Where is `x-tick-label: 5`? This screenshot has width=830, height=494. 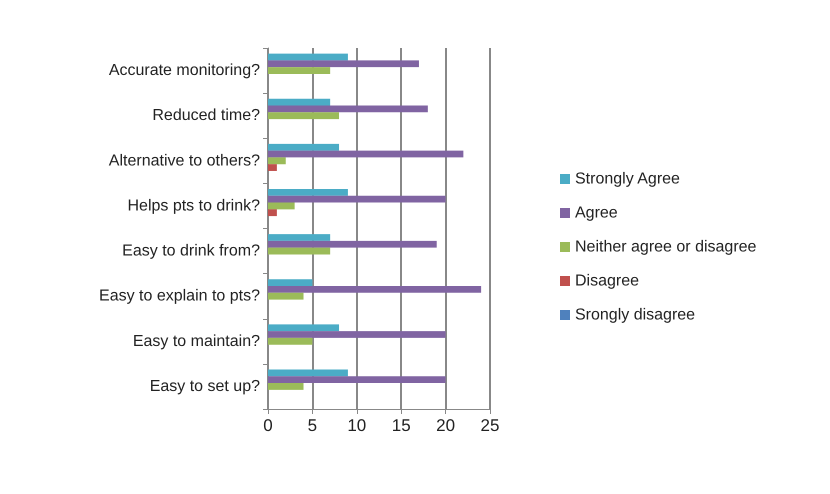
x-tick-label: 5 is located at coordinates (313, 425).